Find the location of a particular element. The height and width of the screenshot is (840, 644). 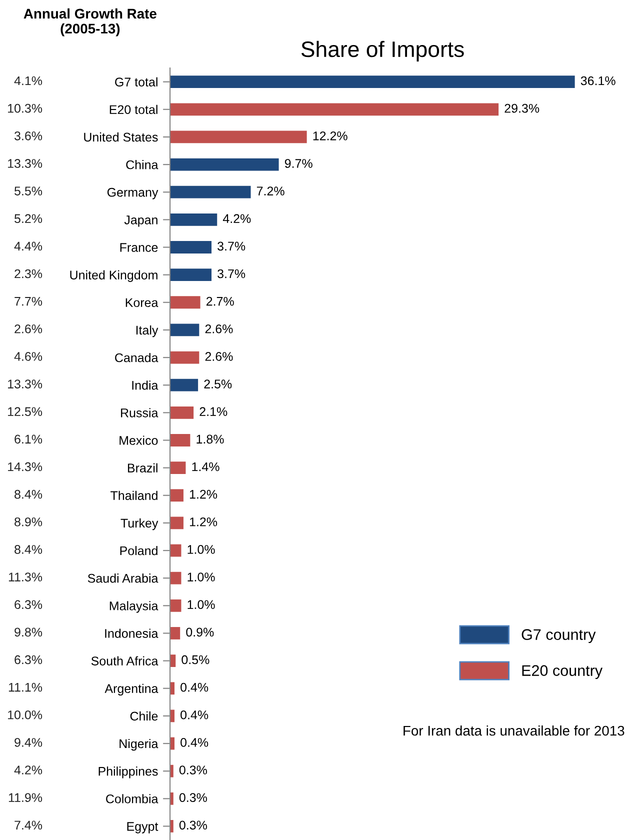

y-tick-label: Canada is located at coordinates (136, 357).